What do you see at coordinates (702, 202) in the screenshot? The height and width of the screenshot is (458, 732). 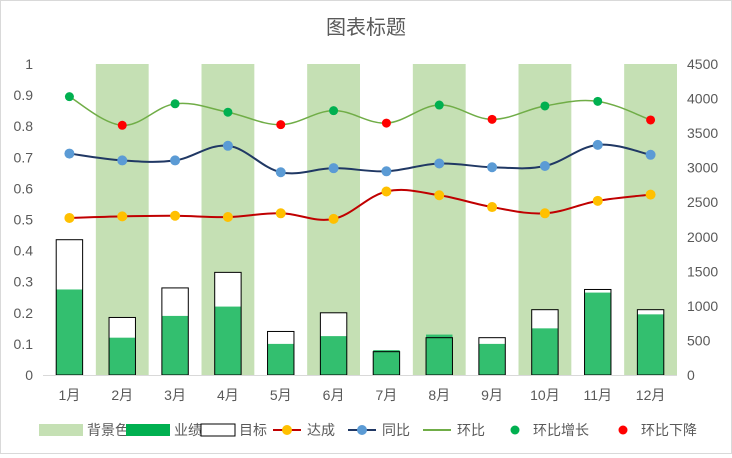 I see `right-axis-tick-label: 2500` at bounding box center [702, 202].